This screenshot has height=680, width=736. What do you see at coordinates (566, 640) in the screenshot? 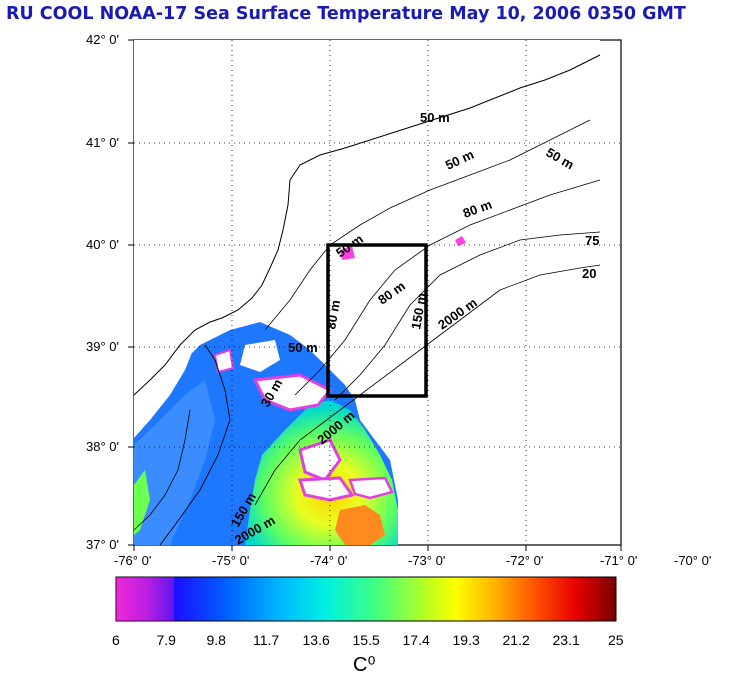
I see `colorbar-tick-label: 23.1` at bounding box center [566, 640].